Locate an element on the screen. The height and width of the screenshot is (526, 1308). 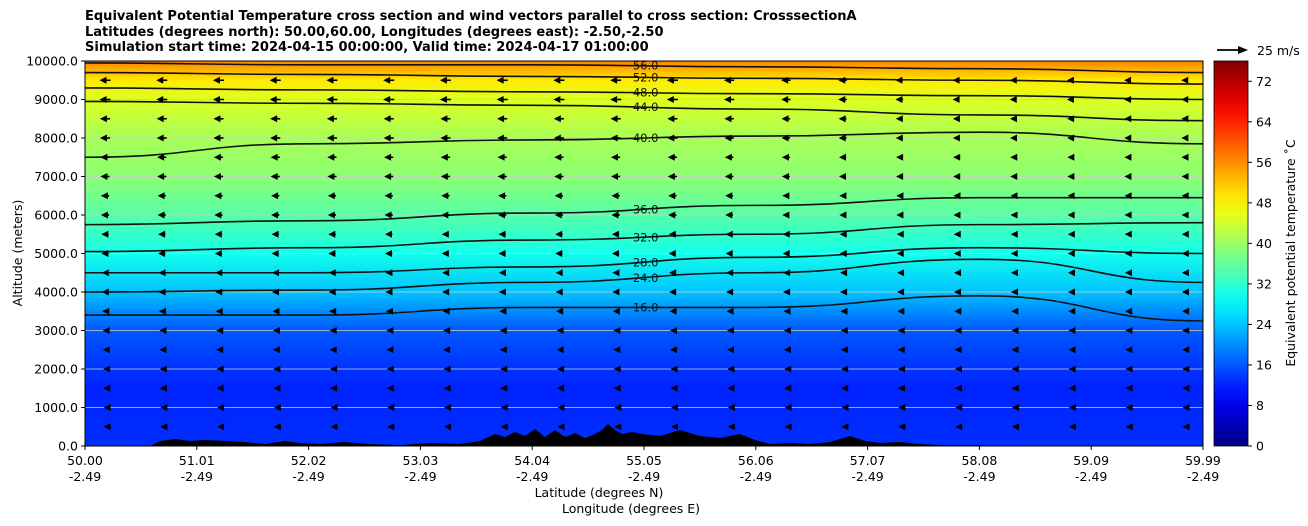
contour-24.0 is located at coordinates (644, 275).